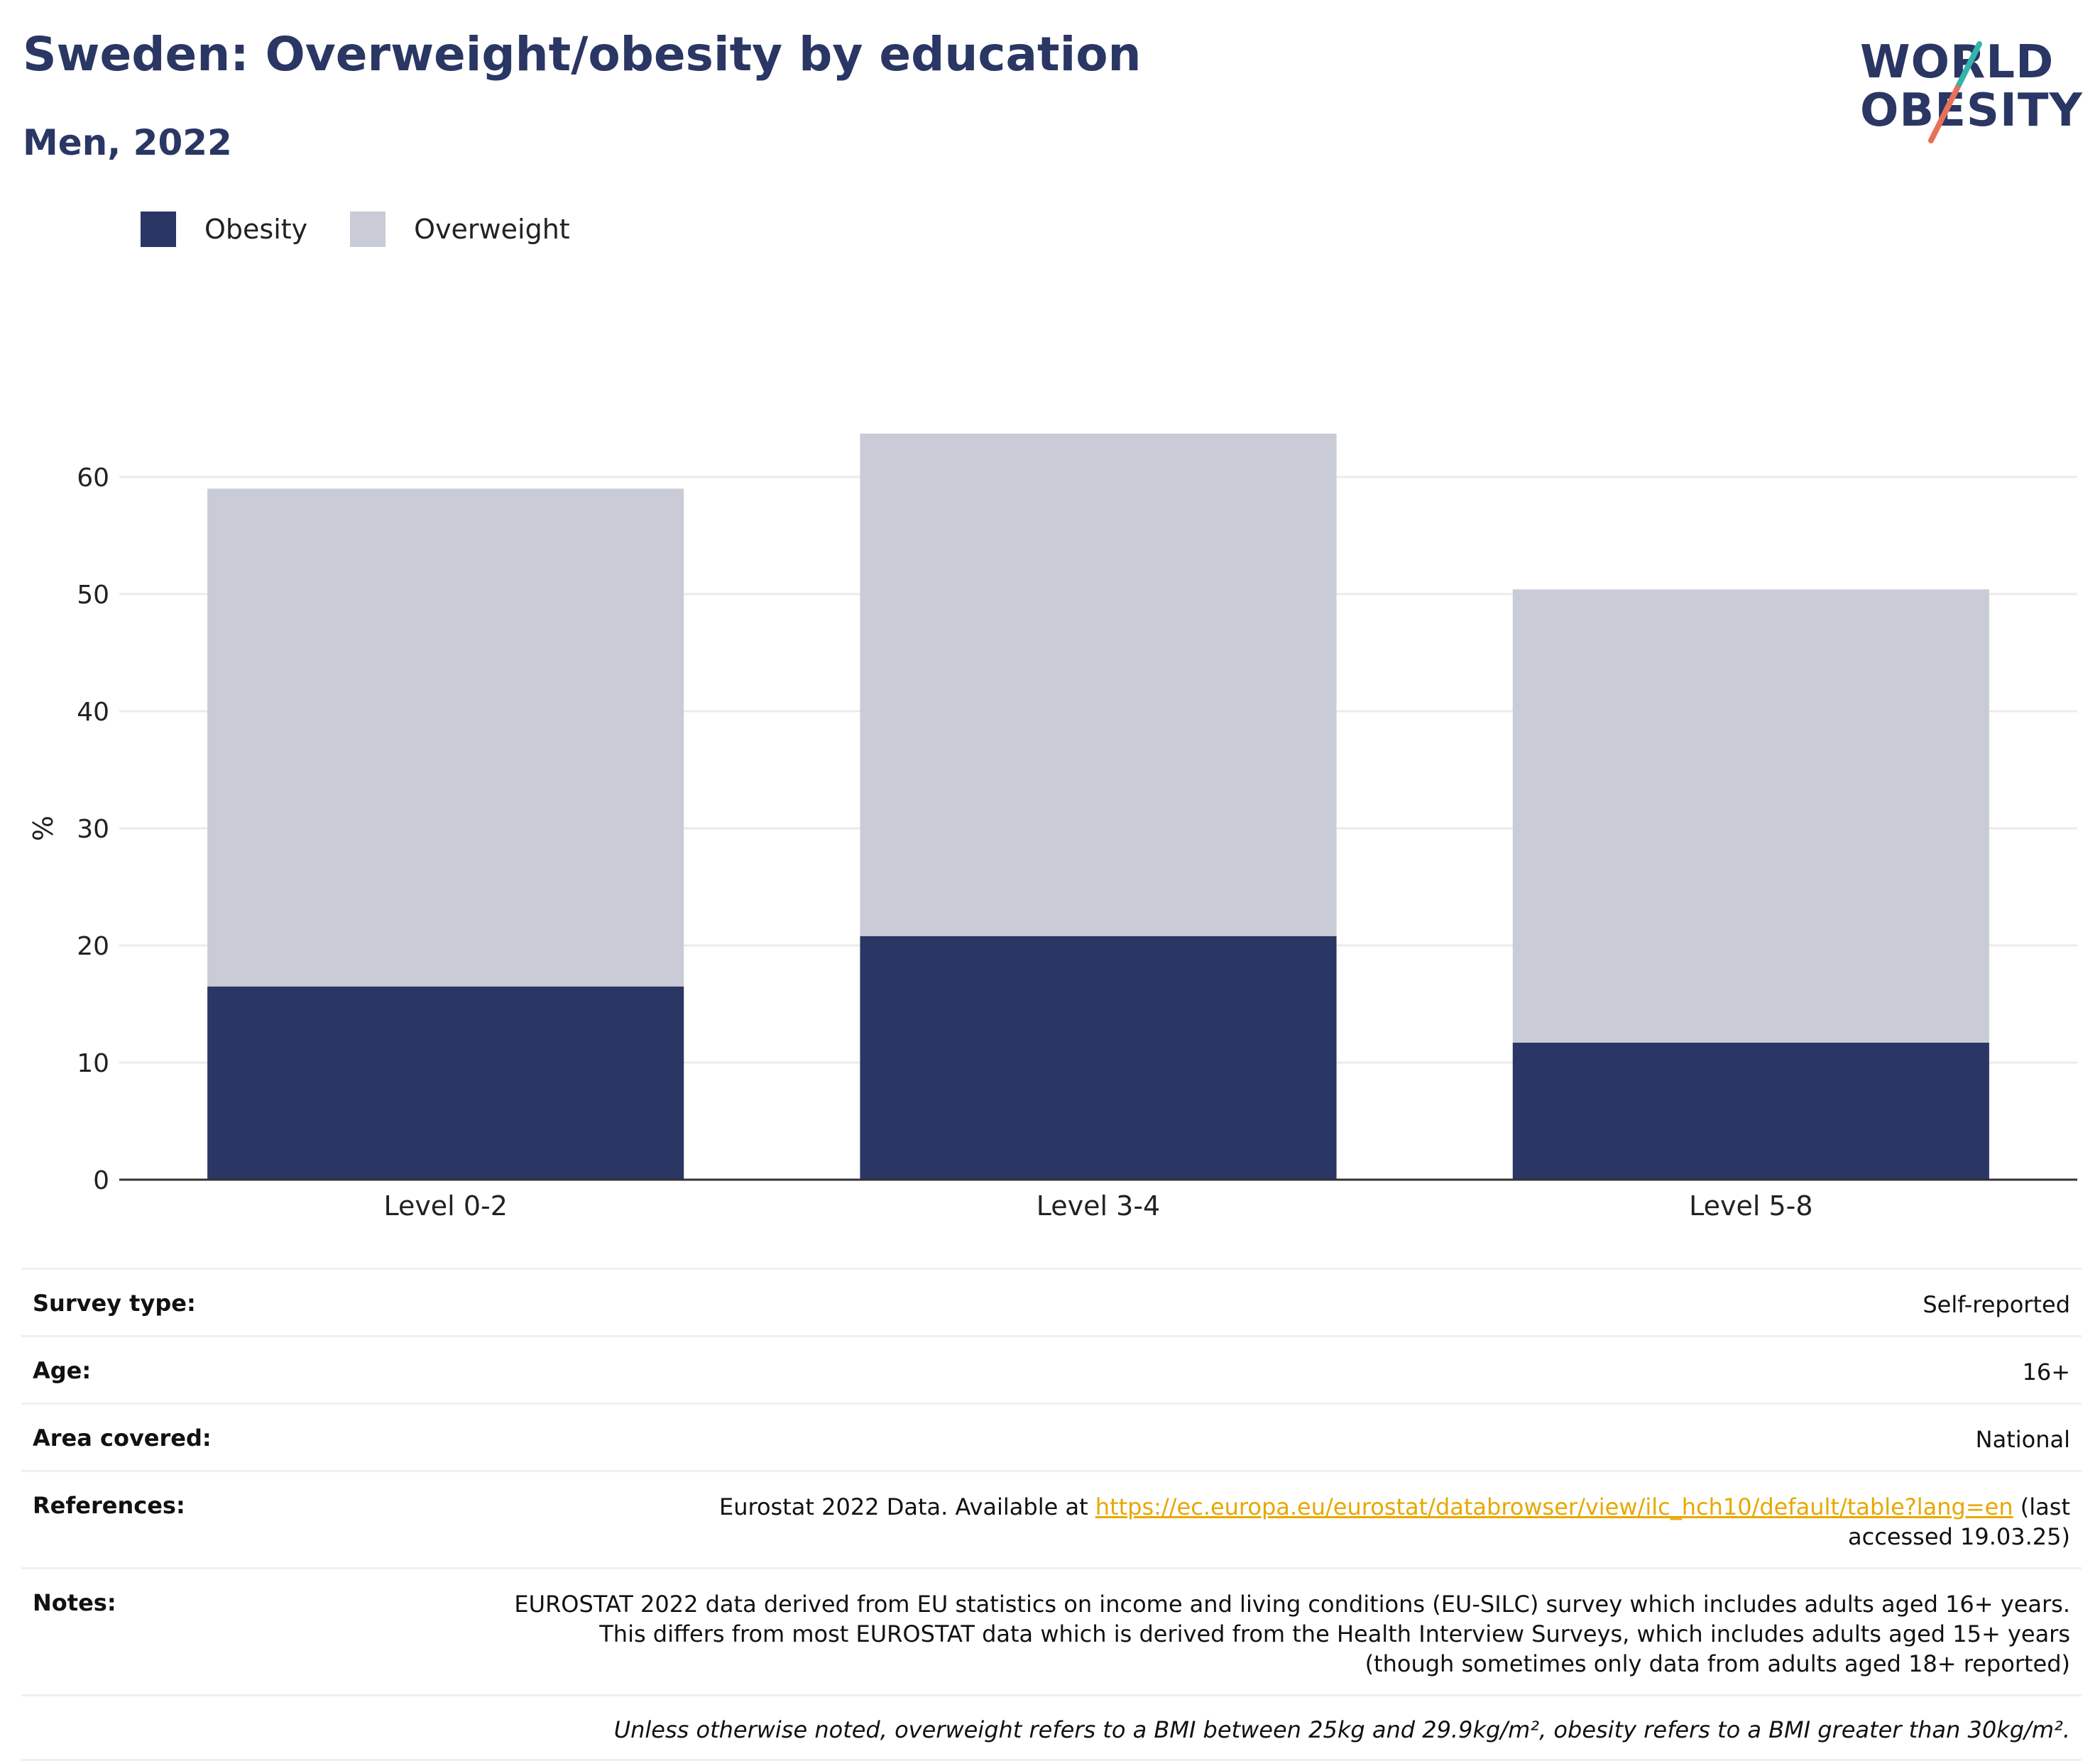 Image resolution: width=2100 pixels, height=1761 pixels. What do you see at coordinates (1959, 1522) in the screenshot?
I see `reference-suffix: (last accessed 19.03.25)` at bounding box center [1959, 1522].